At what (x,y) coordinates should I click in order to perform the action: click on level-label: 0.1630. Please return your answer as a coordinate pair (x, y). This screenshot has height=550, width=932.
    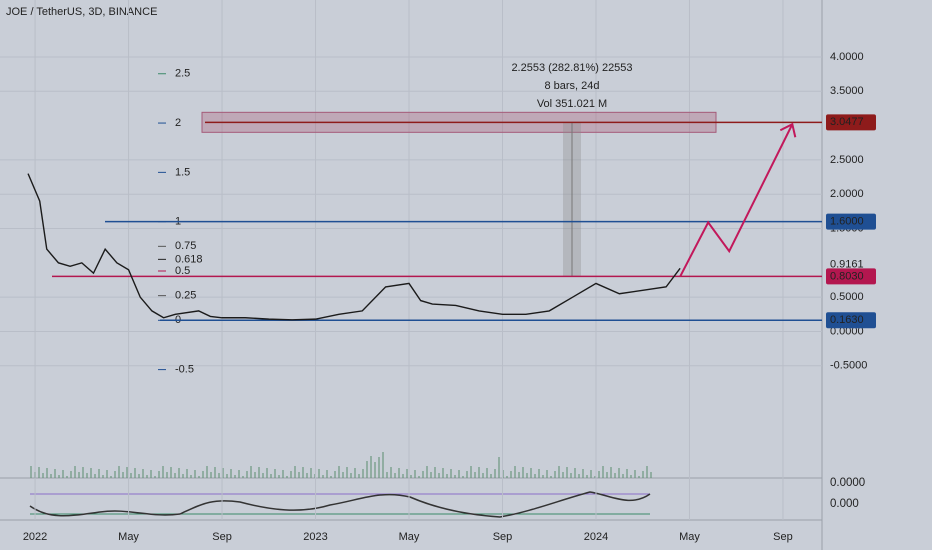
    Looking at the image, I should click on (847, 320).